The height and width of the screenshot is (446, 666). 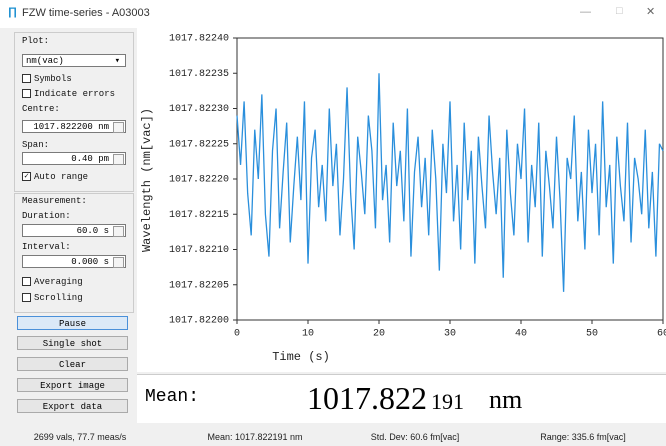 What do you see at coordinates (415, 437) in the screenshot?
I see `status-item: Std. Dev: 60.6 fm[vac]` at bounding box center [415, 437].